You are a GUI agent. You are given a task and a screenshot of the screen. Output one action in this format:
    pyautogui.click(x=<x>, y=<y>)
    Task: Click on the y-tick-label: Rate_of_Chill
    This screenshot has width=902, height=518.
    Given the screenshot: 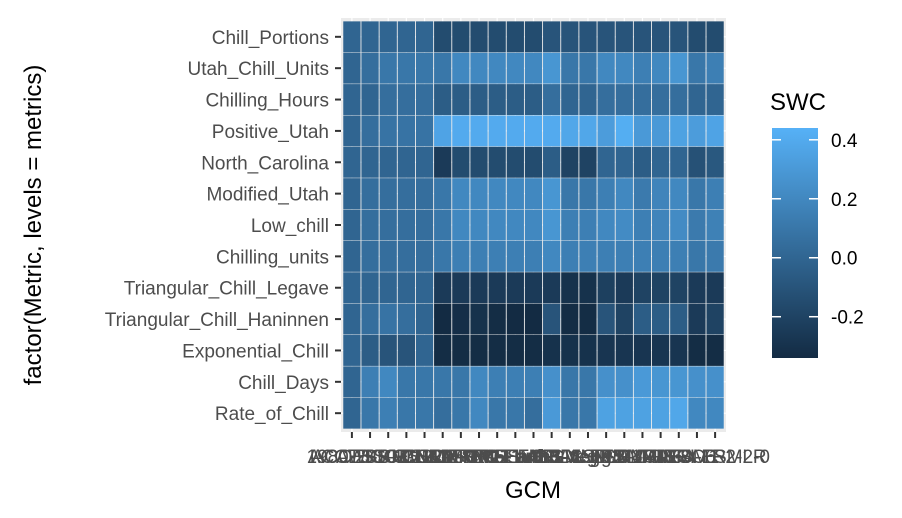 What is the action you would take?
    pyautogui.click(x=272, y=414)
    